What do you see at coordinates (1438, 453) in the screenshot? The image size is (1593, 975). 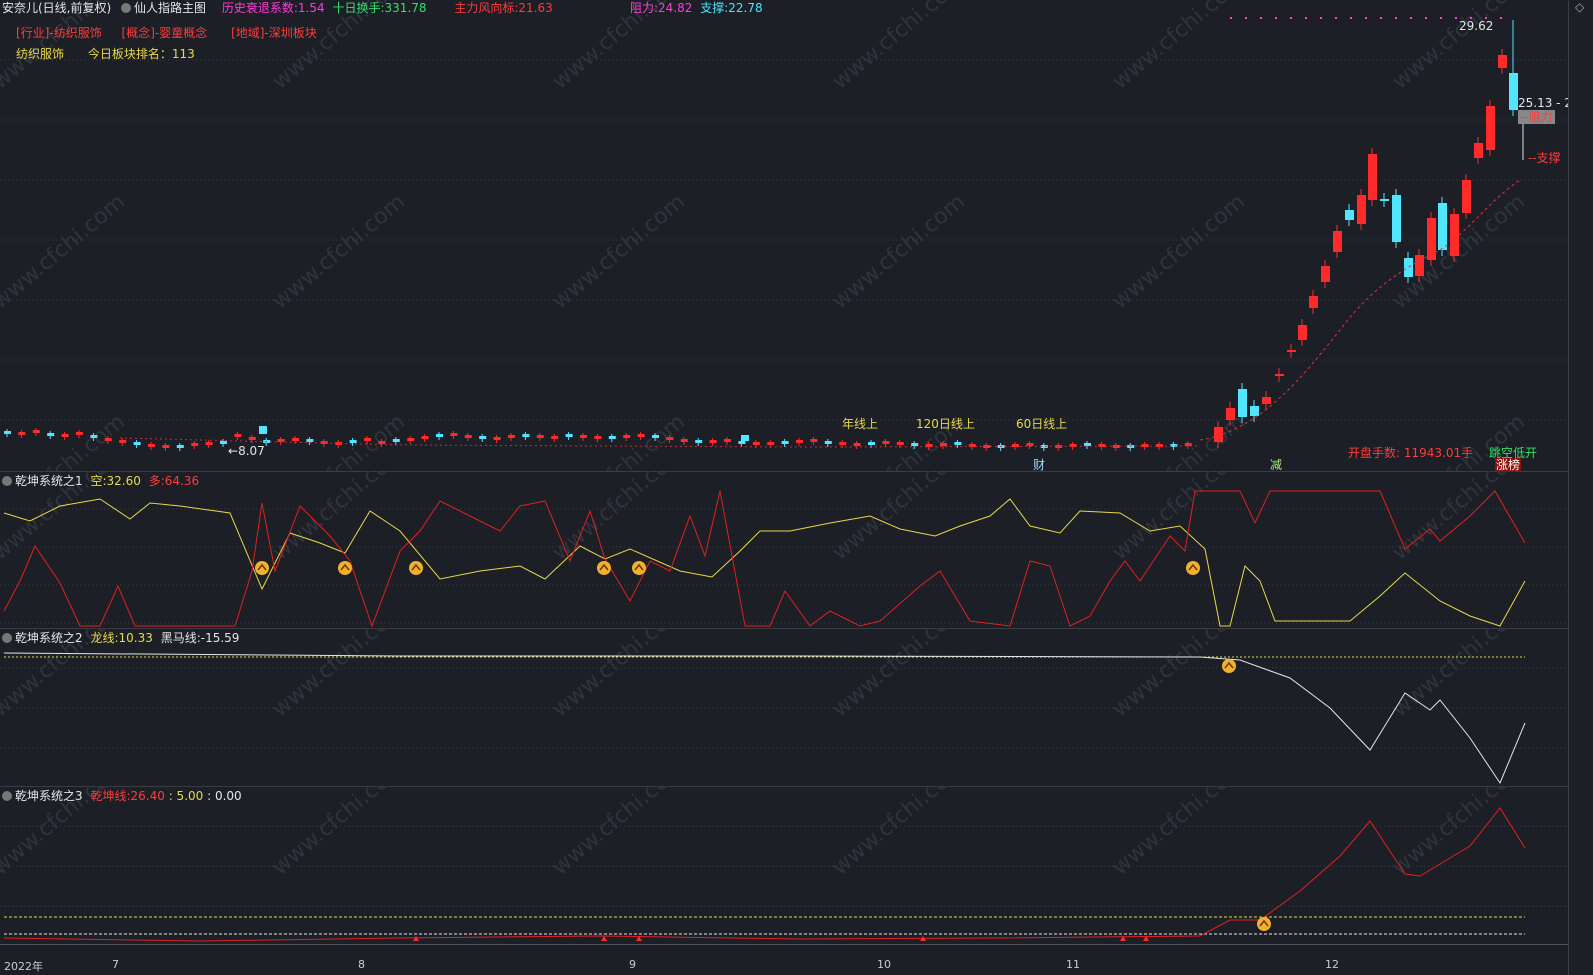 I see `open-volume-value: 11943.01手` at bounding box center [1438, 453].